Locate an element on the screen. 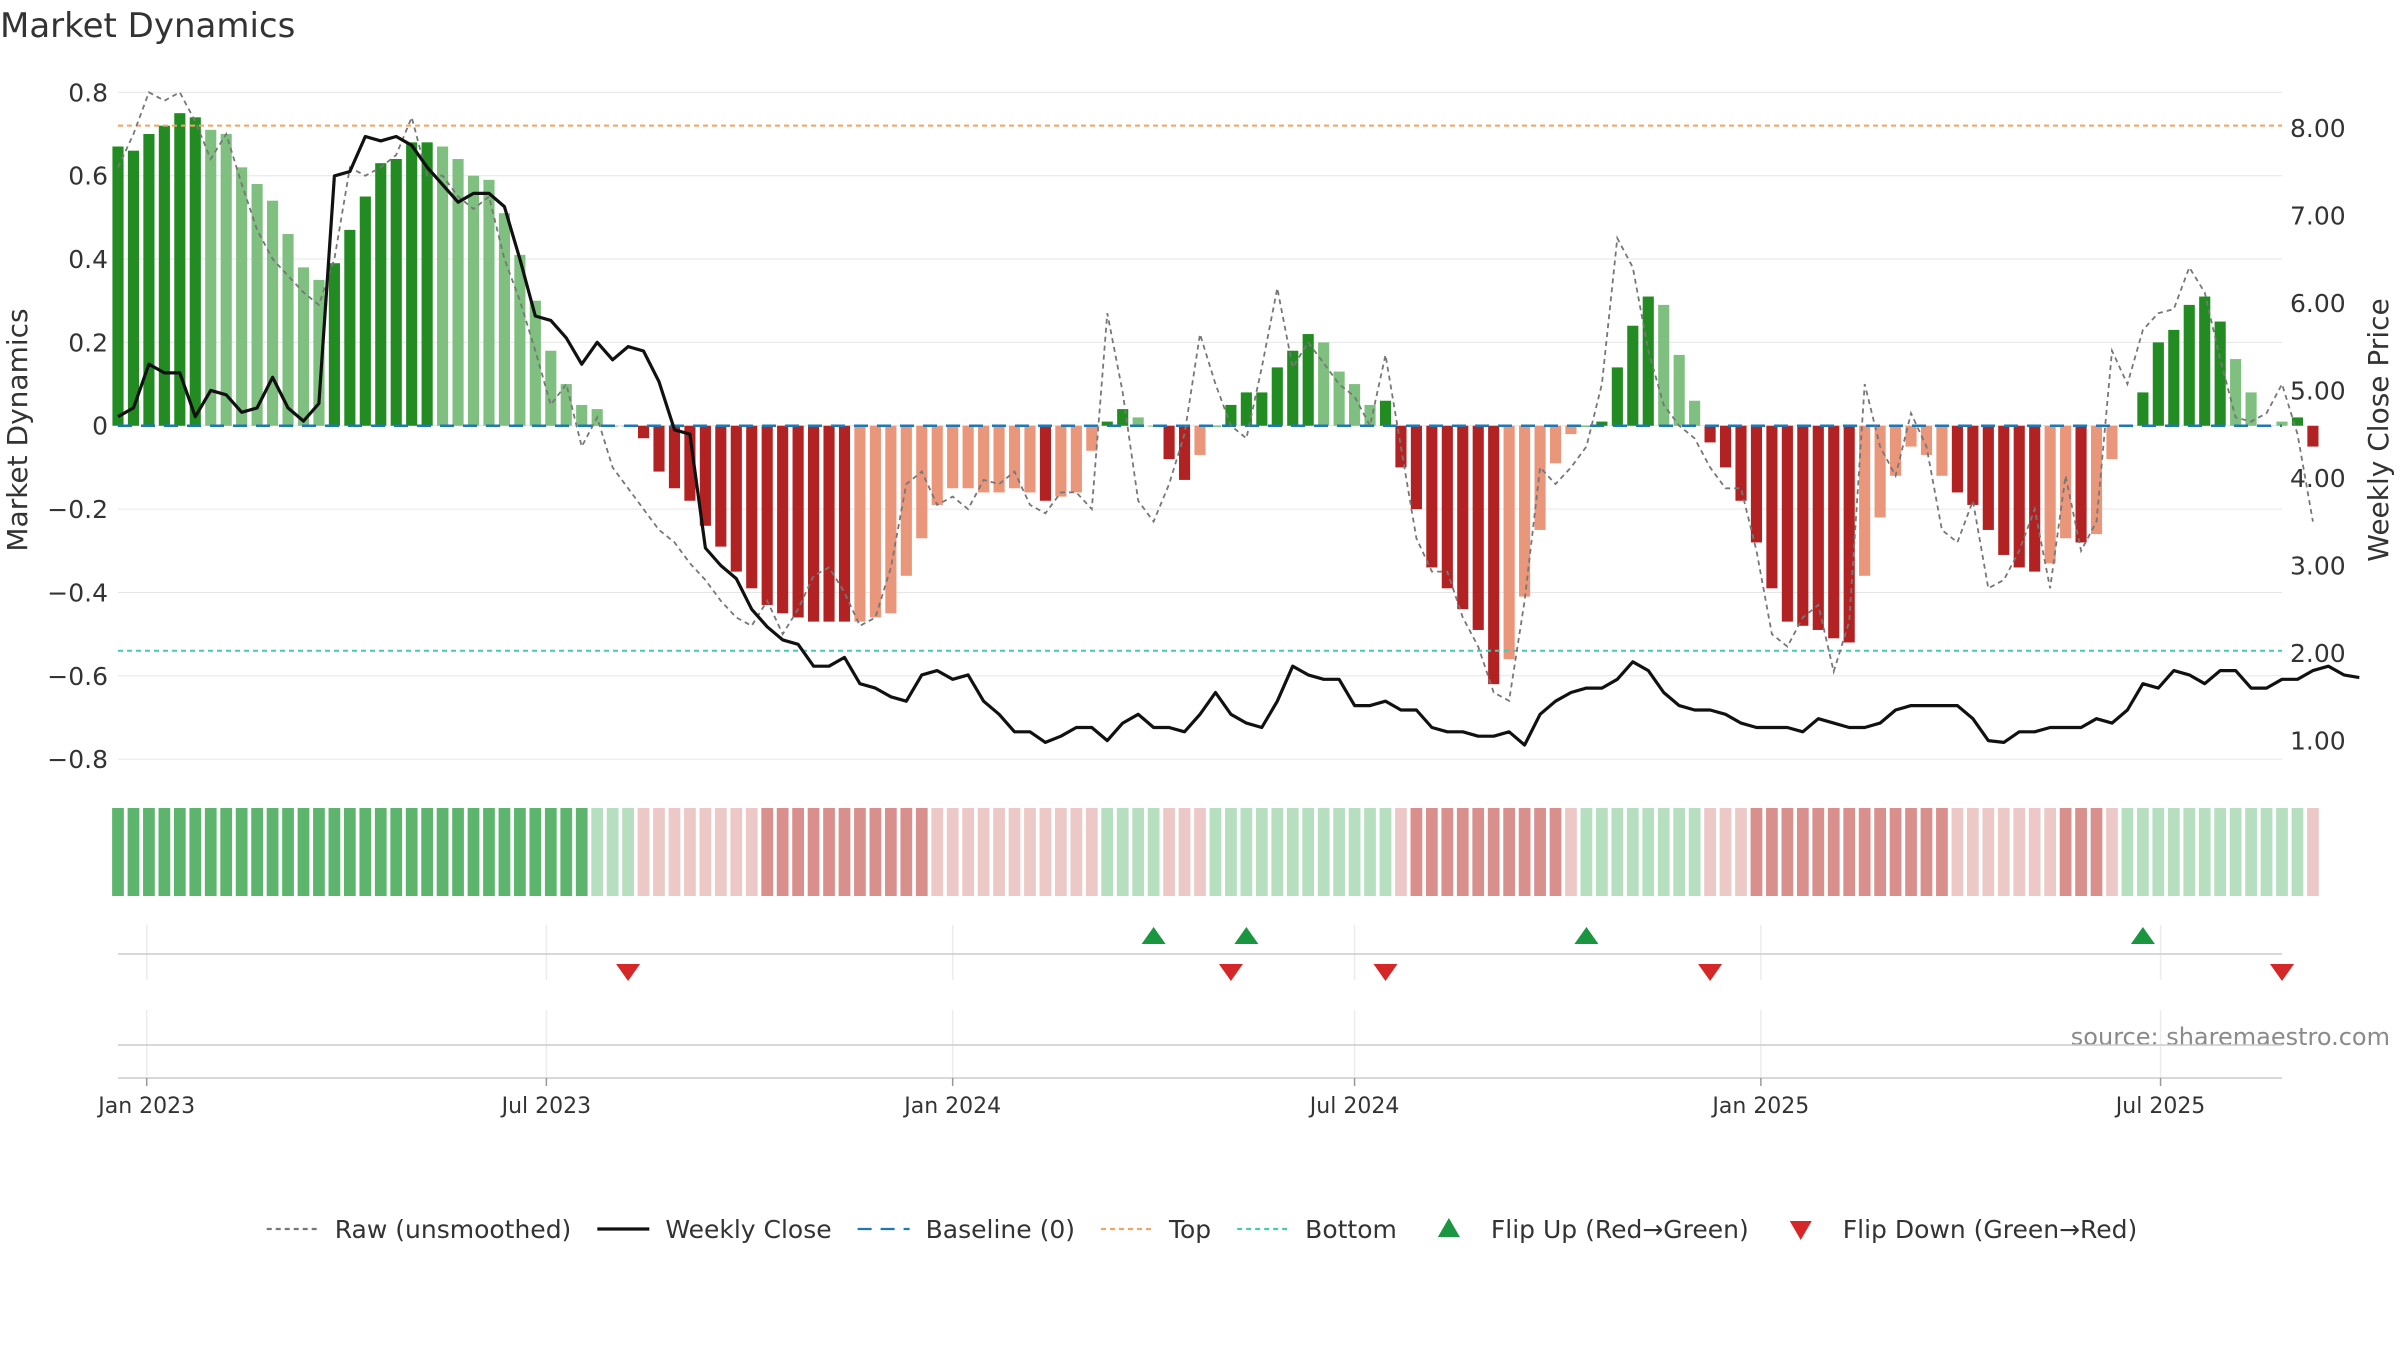  y-tick-label: 0 is located at coordinates (100, 426).